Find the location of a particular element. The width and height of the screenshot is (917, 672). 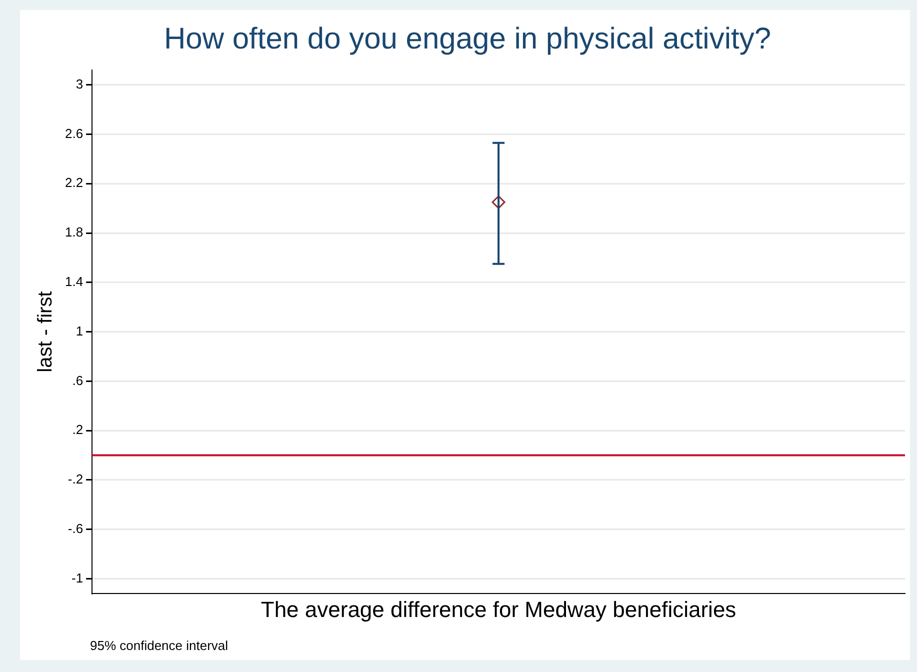

y-tick-label: 1.8 is located at coordinates (74, 232).